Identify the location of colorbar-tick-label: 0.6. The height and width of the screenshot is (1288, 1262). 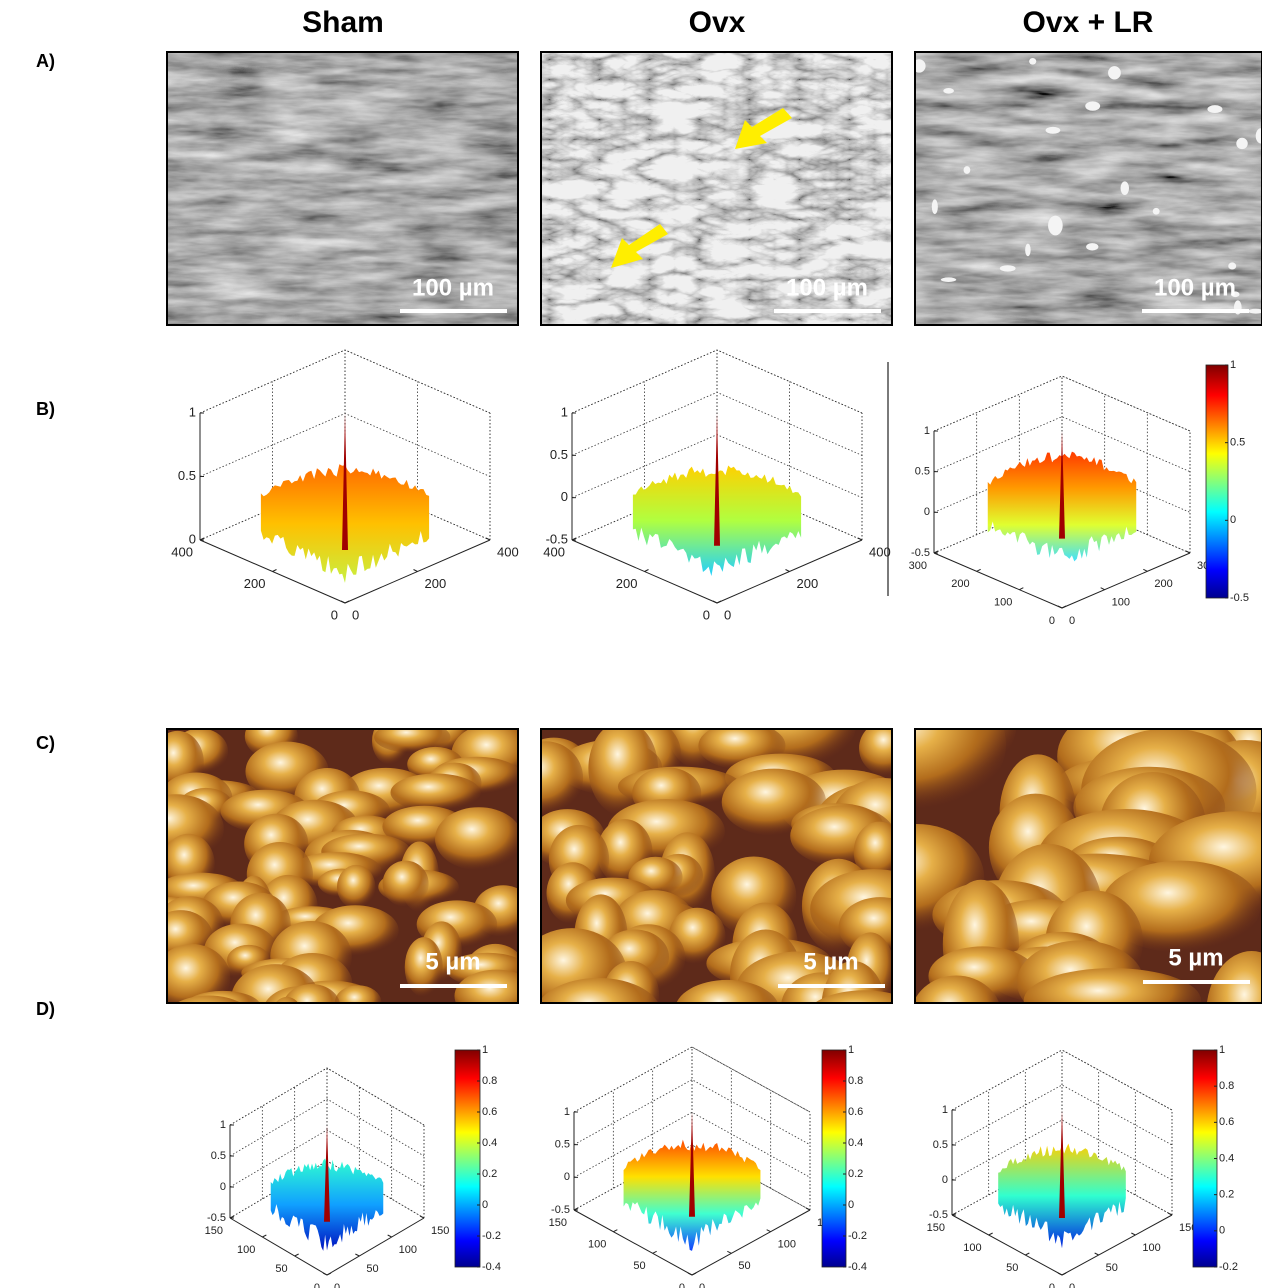
(489, 1112).